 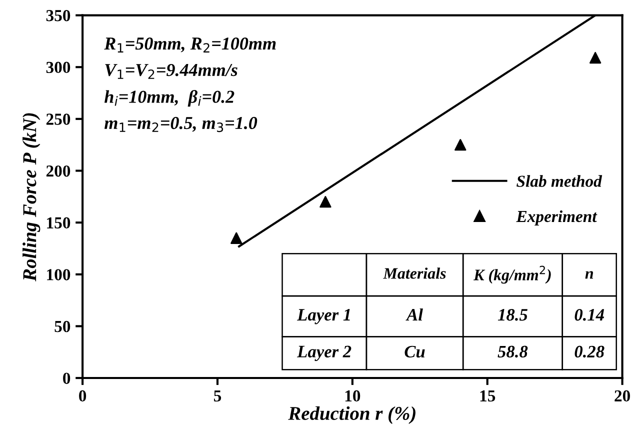 I want to click on y-tick-label: 300, so click(x=58, y=68).